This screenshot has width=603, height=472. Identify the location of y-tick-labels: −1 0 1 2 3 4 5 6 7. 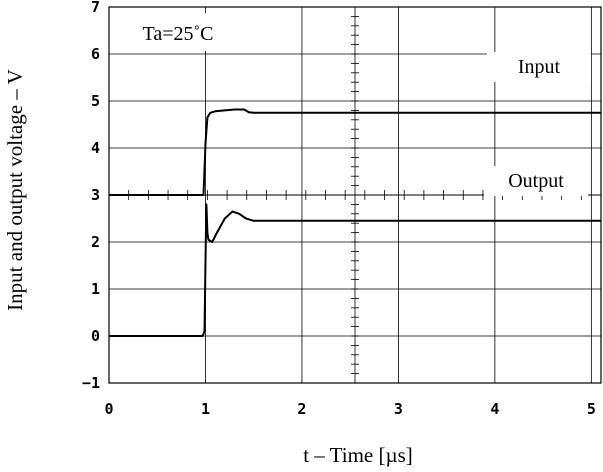
(91, 196).